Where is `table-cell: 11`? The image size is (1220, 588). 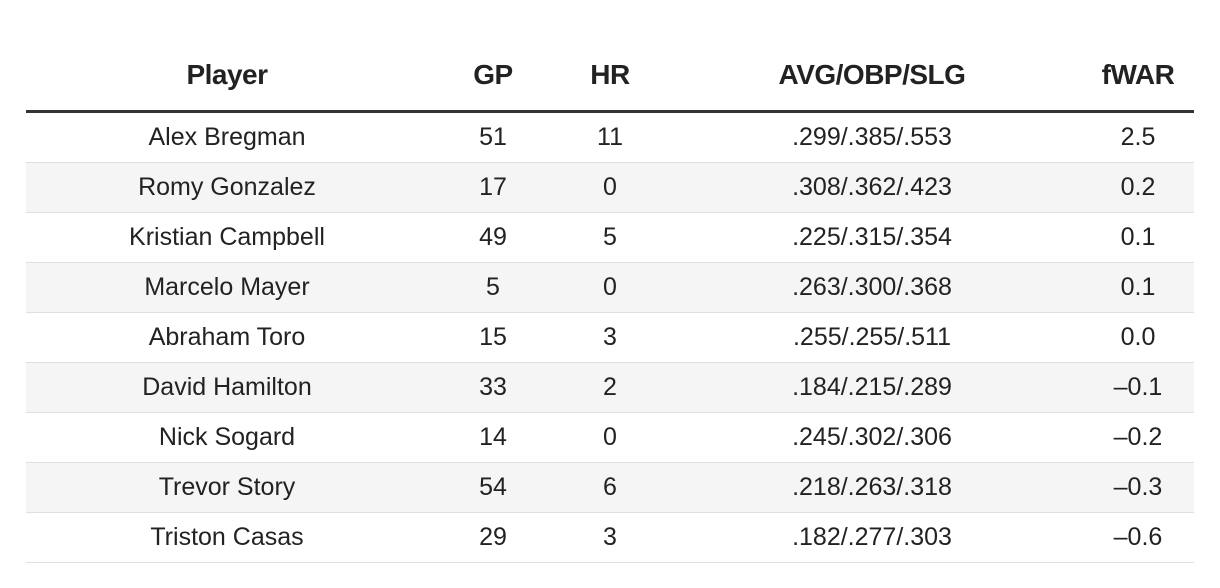 table-cell: 11 is located at coordinates (610, 137).